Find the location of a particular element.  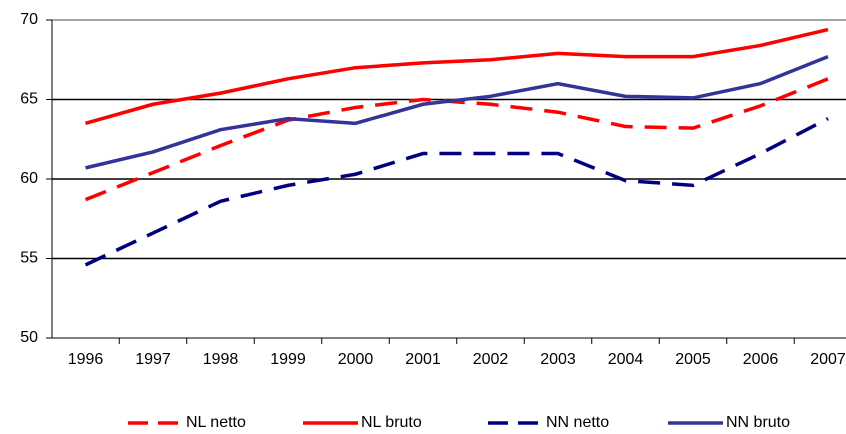

x-tick-label: 2000 is located at coordinates (356, 359).